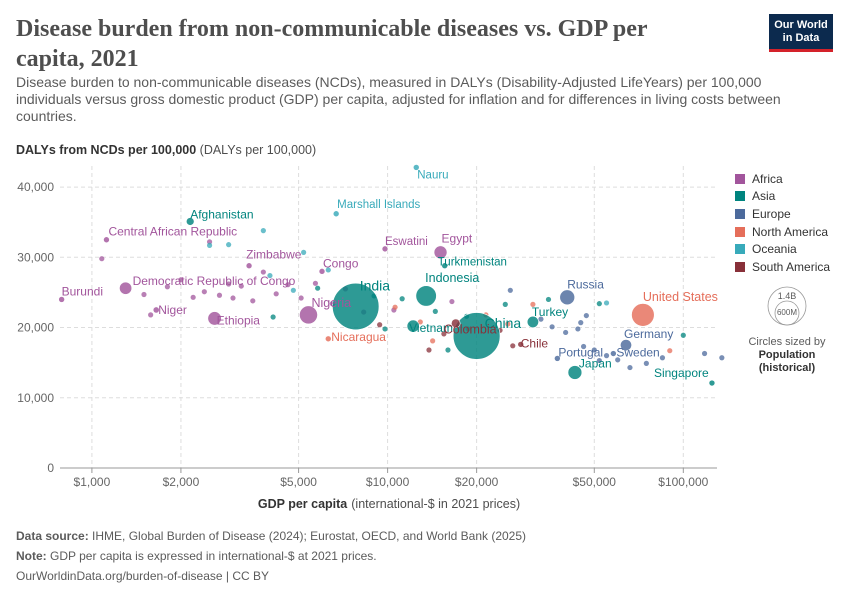  What do you see at coordinates (782, 214) in the screenshot?
I see `legend-item-europe: Europe` at bounding box center [782, 214].